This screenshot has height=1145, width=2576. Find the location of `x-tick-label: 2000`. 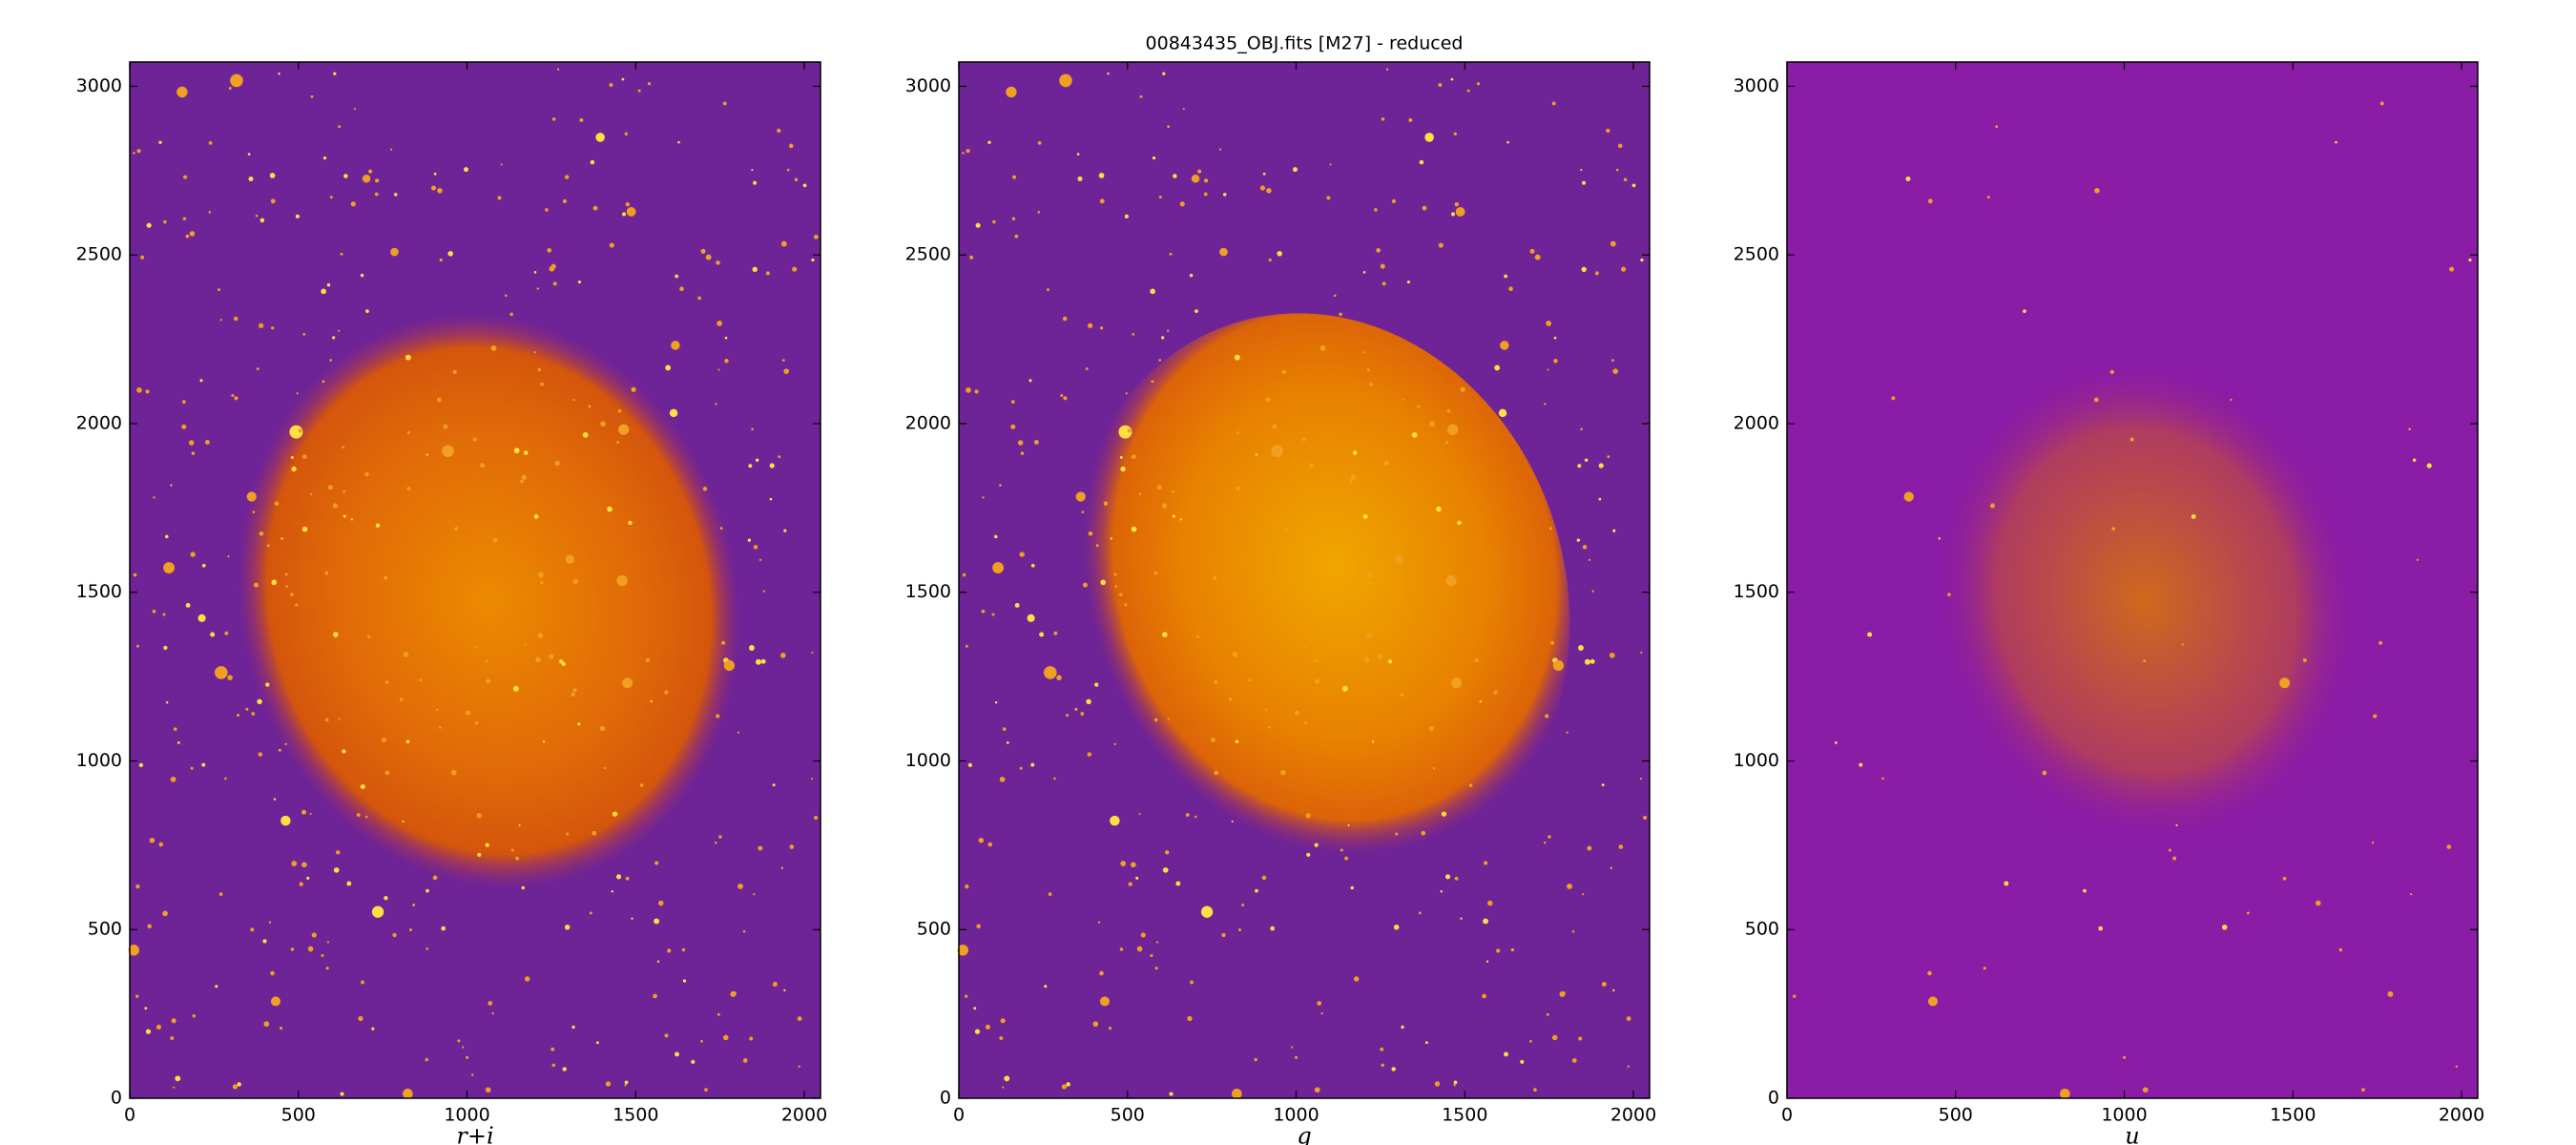

x-tick-label: 2000 is located at coordinates (804, 1116).